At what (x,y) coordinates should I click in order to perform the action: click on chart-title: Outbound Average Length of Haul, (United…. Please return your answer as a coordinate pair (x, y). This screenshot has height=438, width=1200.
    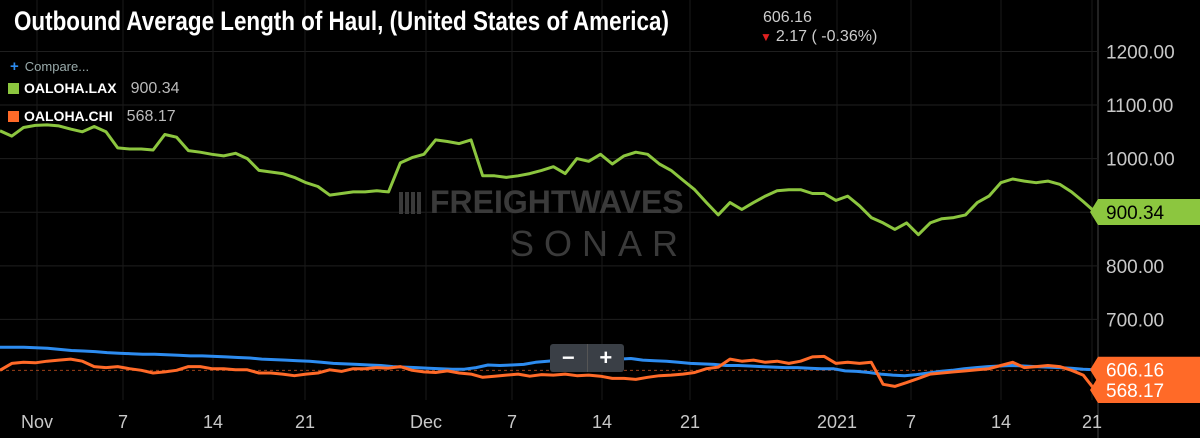
    Looking at the image, I should click on (341, 21).